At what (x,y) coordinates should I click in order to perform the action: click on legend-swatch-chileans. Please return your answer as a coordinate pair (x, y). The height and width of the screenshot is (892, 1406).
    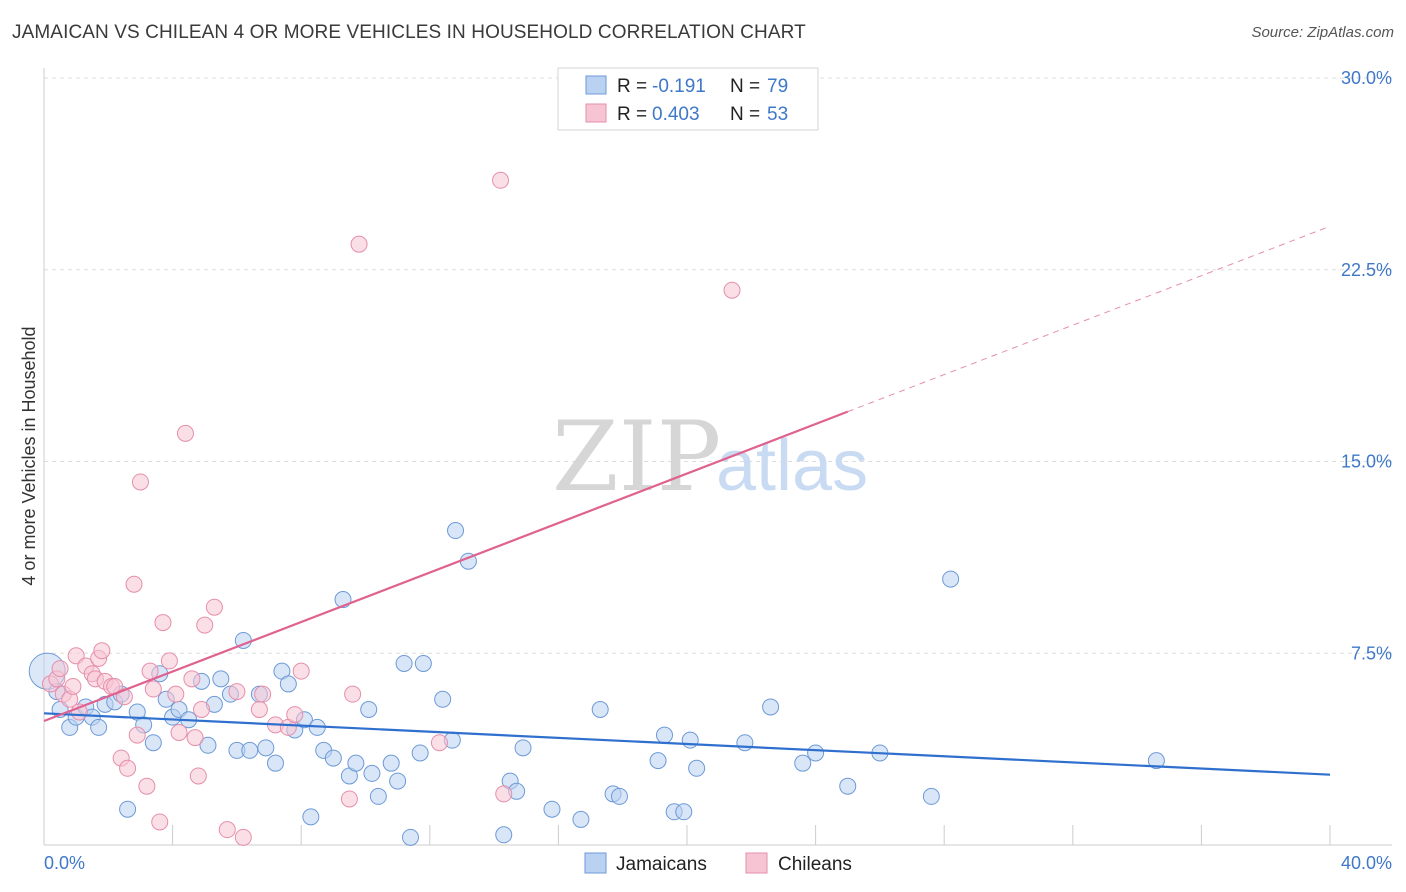
    Looking at the image, I should click on (596, 113).